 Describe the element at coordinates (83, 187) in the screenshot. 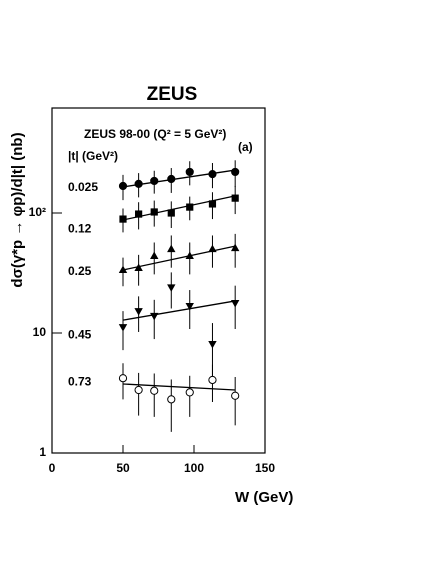

I see `series-label: 0.025` at that location.